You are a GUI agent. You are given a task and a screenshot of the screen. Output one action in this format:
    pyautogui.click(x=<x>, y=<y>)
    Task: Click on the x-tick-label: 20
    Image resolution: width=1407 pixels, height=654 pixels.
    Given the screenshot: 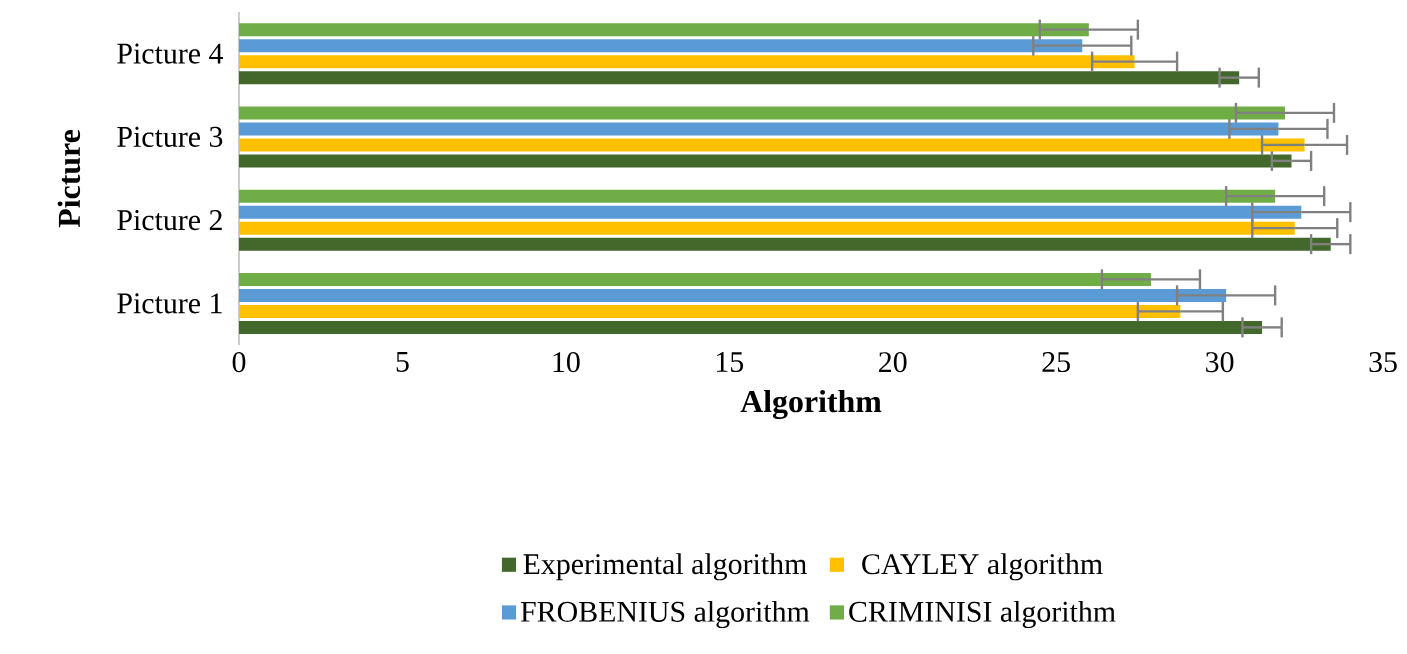 What is the action you would take?
    pyautogui.click(x=893, y=362)
    